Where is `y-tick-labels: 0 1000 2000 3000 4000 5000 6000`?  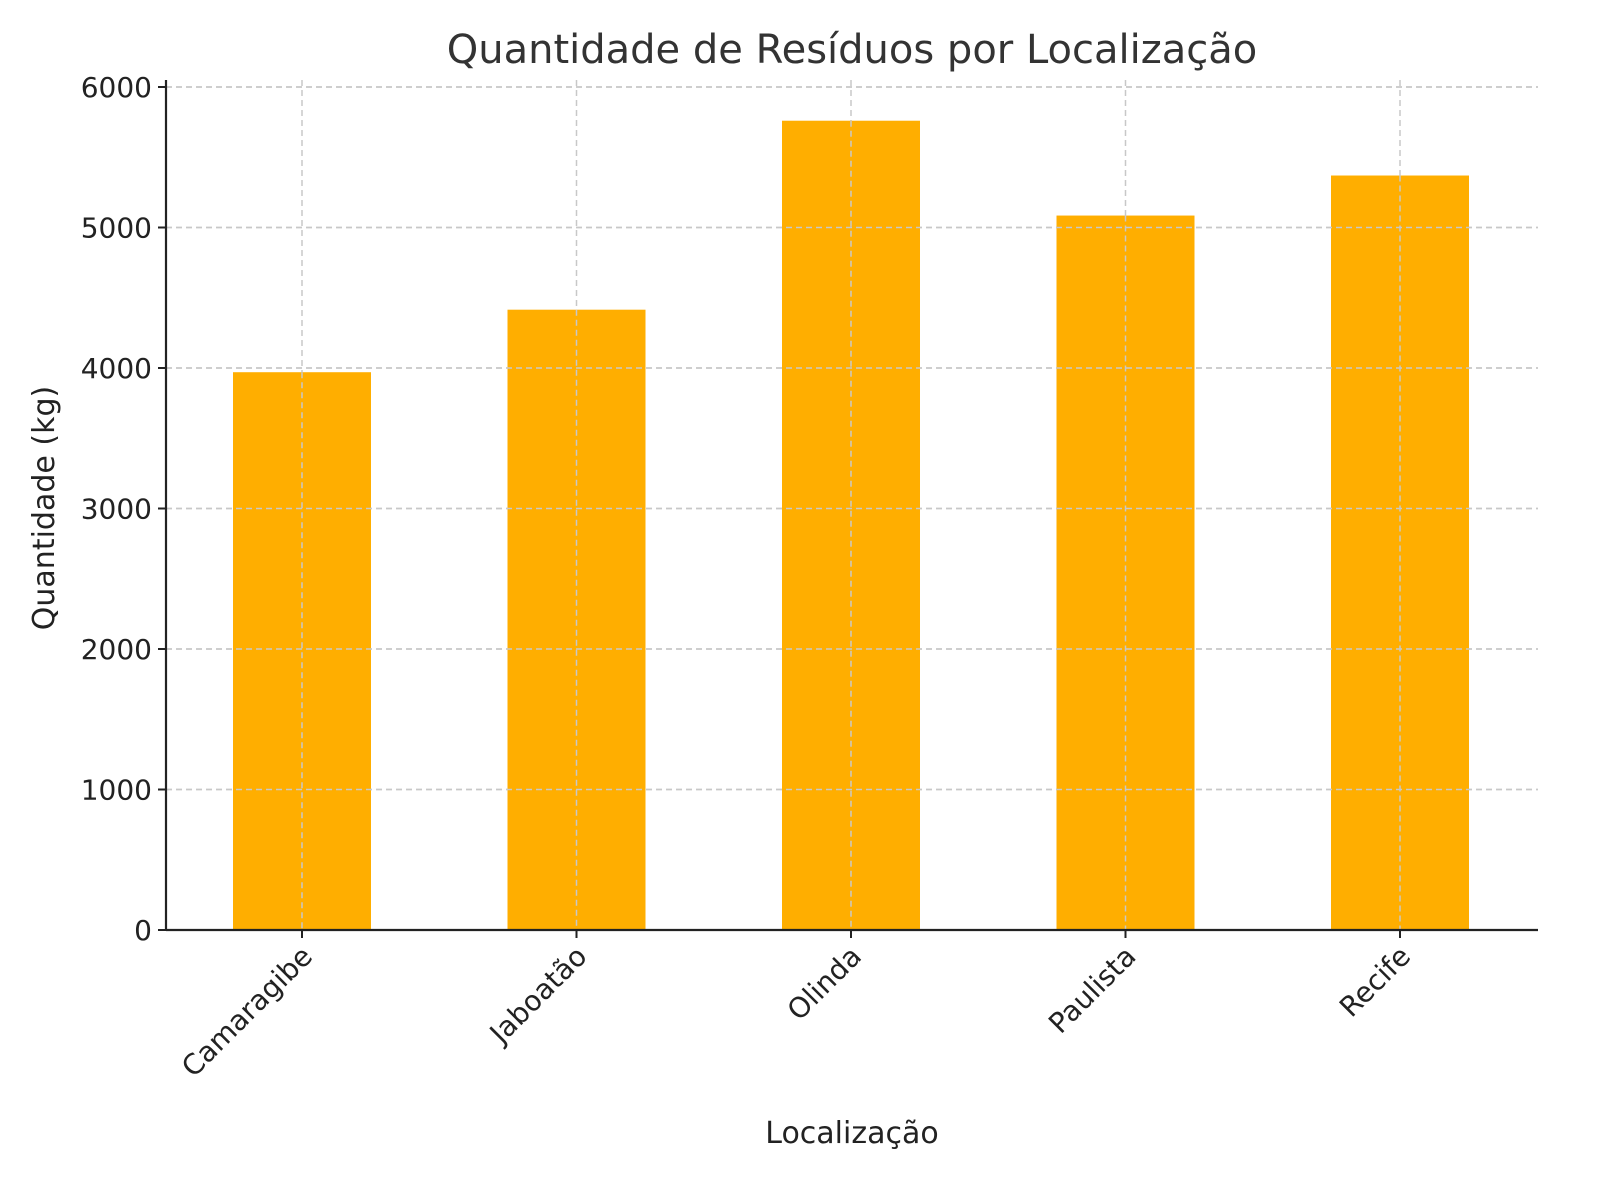 y-tick-labels: 0 1000 2000 3000 4000 5000 6000 is located at coordinates (116, 509).